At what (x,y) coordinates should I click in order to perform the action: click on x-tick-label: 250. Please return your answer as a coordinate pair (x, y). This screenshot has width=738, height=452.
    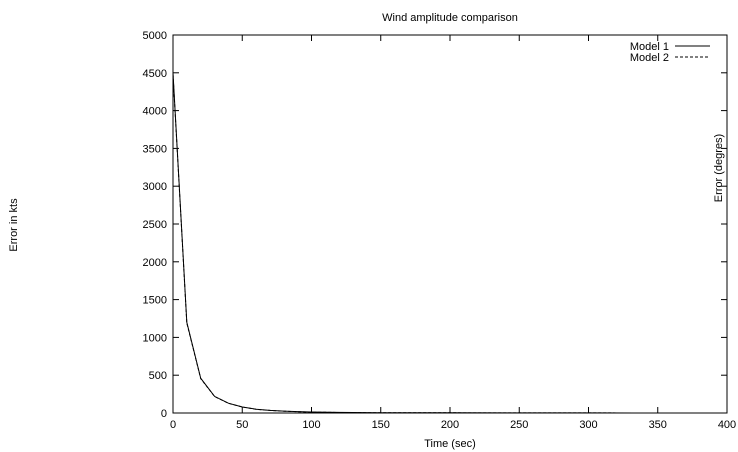
    Looking at the image, I should click on (519, 425).